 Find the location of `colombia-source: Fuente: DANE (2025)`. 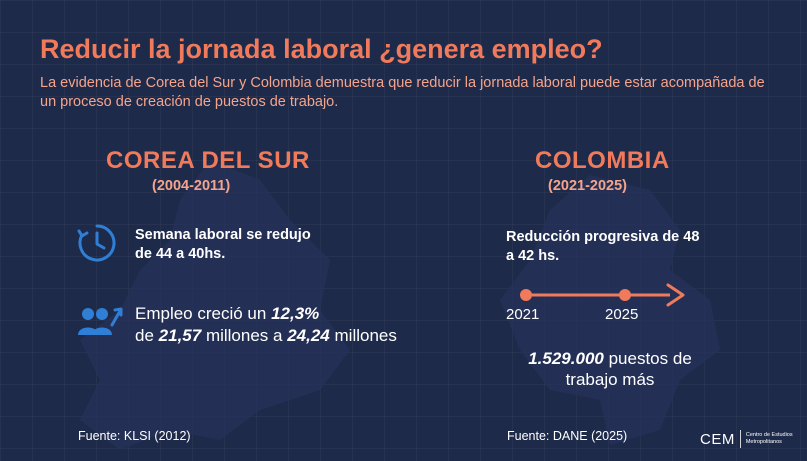

colombia-source: Fuente: DANE (2025) is located at coordinates (567, 436).